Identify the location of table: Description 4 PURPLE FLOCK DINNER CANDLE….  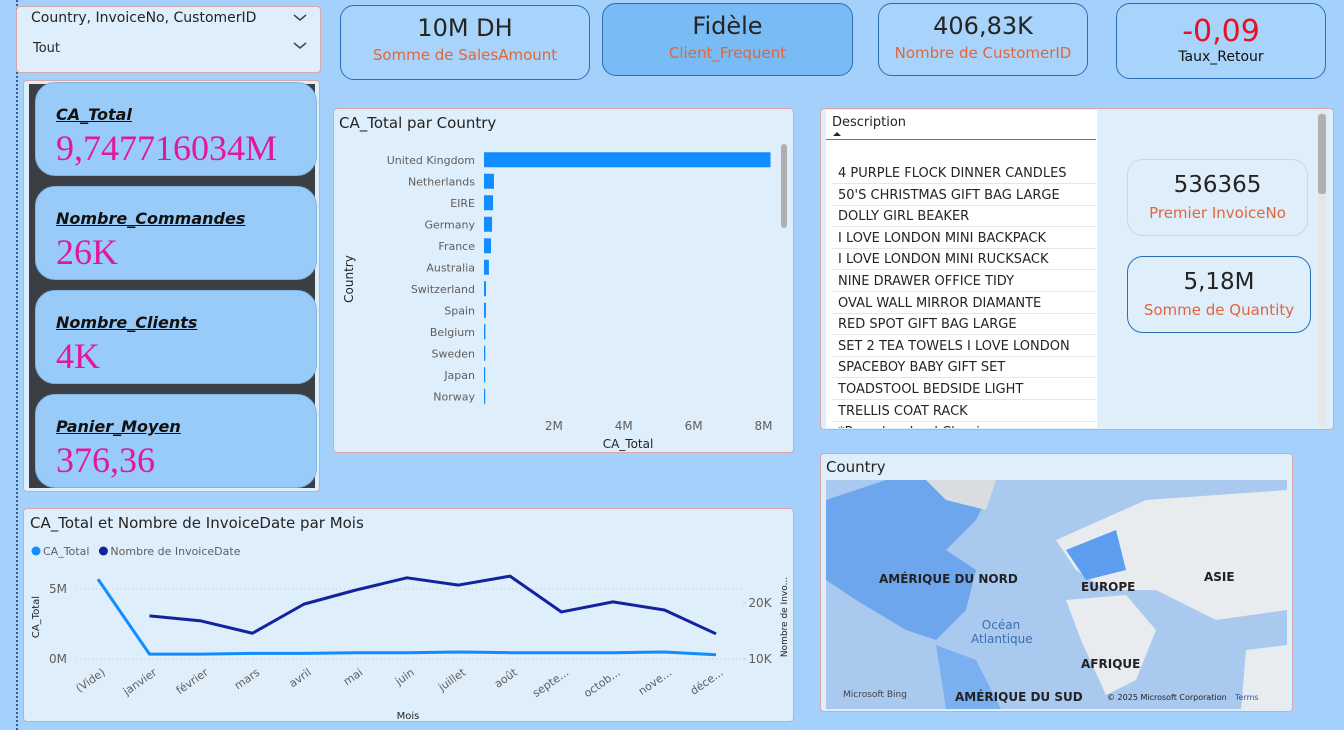
(961, 269).